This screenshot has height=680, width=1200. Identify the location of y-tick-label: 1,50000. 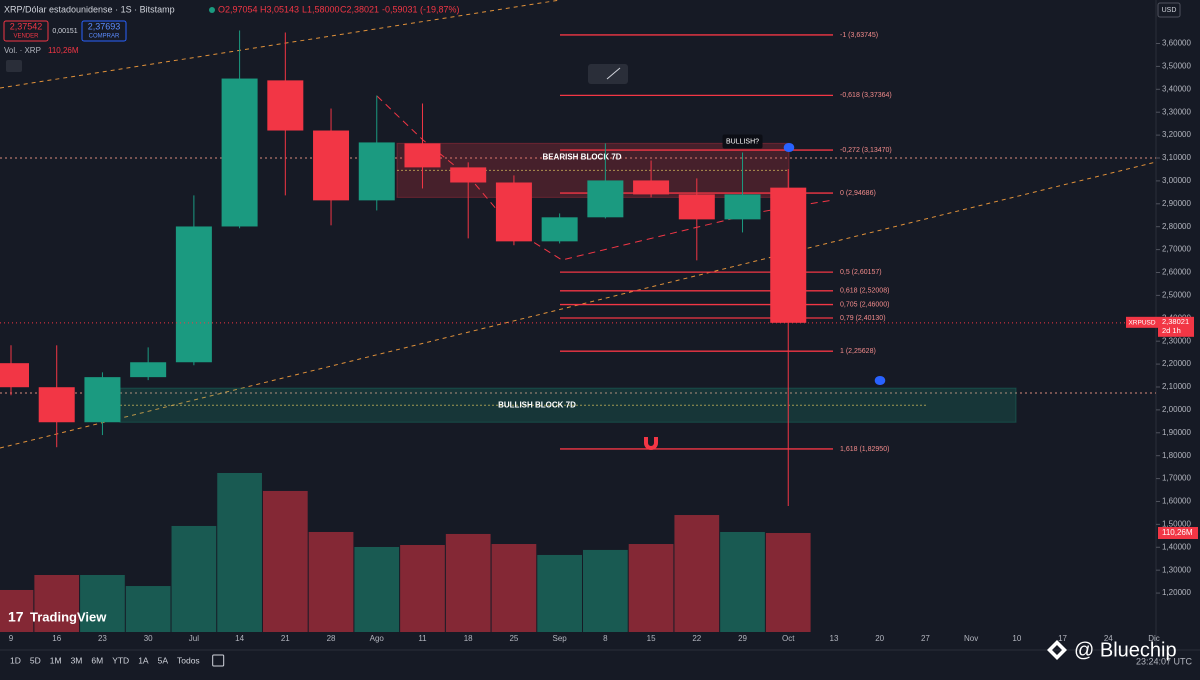
(1176, 523).